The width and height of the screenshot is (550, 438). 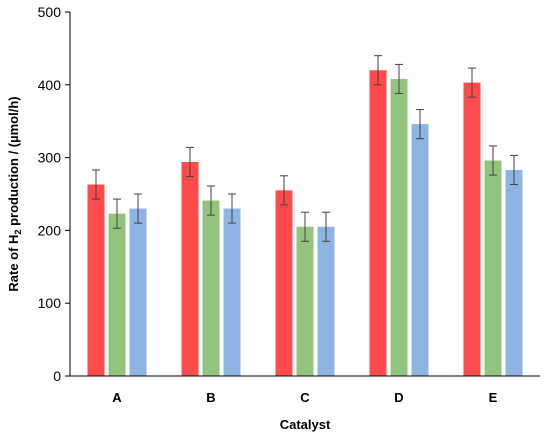 What do you see at coordinates (210, 397) in the screenshot?
I see `x-category-label: B` at bounding box center [210, 397].